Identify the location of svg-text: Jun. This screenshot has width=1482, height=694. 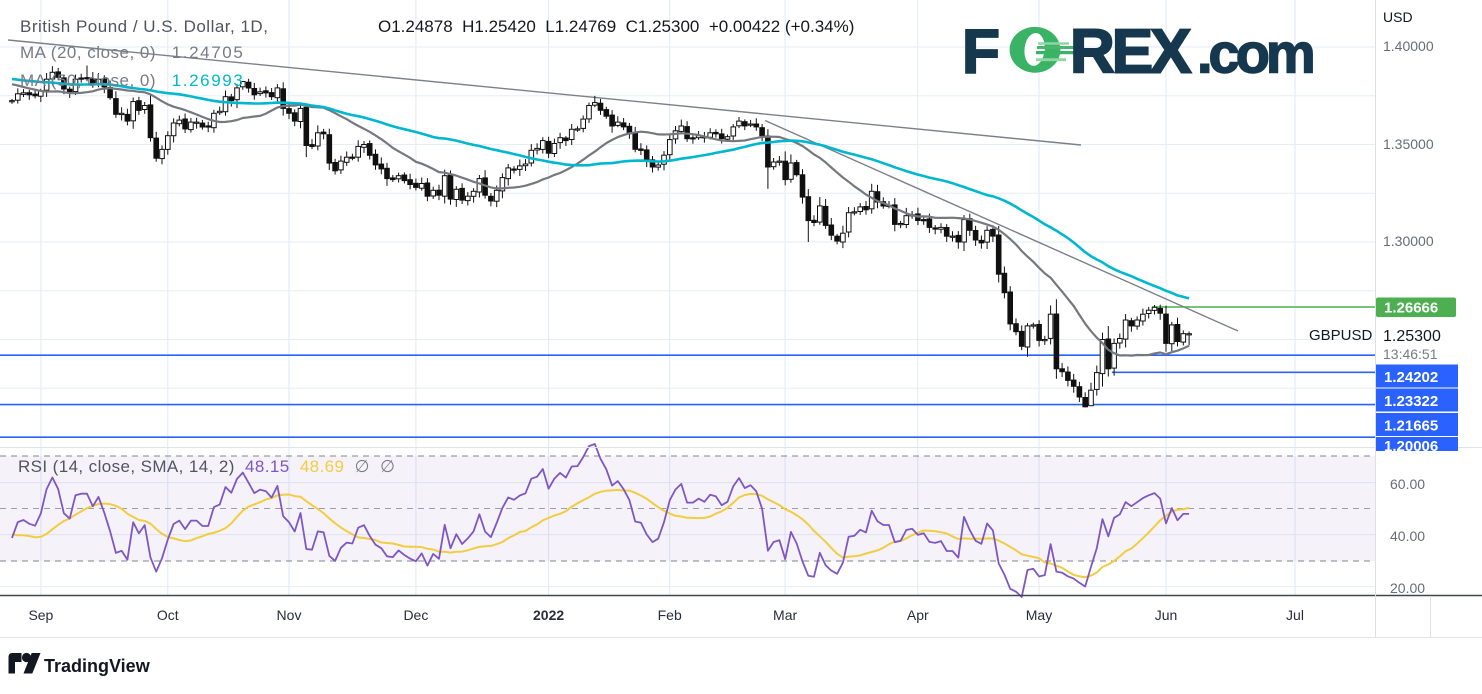
(1166, 615).